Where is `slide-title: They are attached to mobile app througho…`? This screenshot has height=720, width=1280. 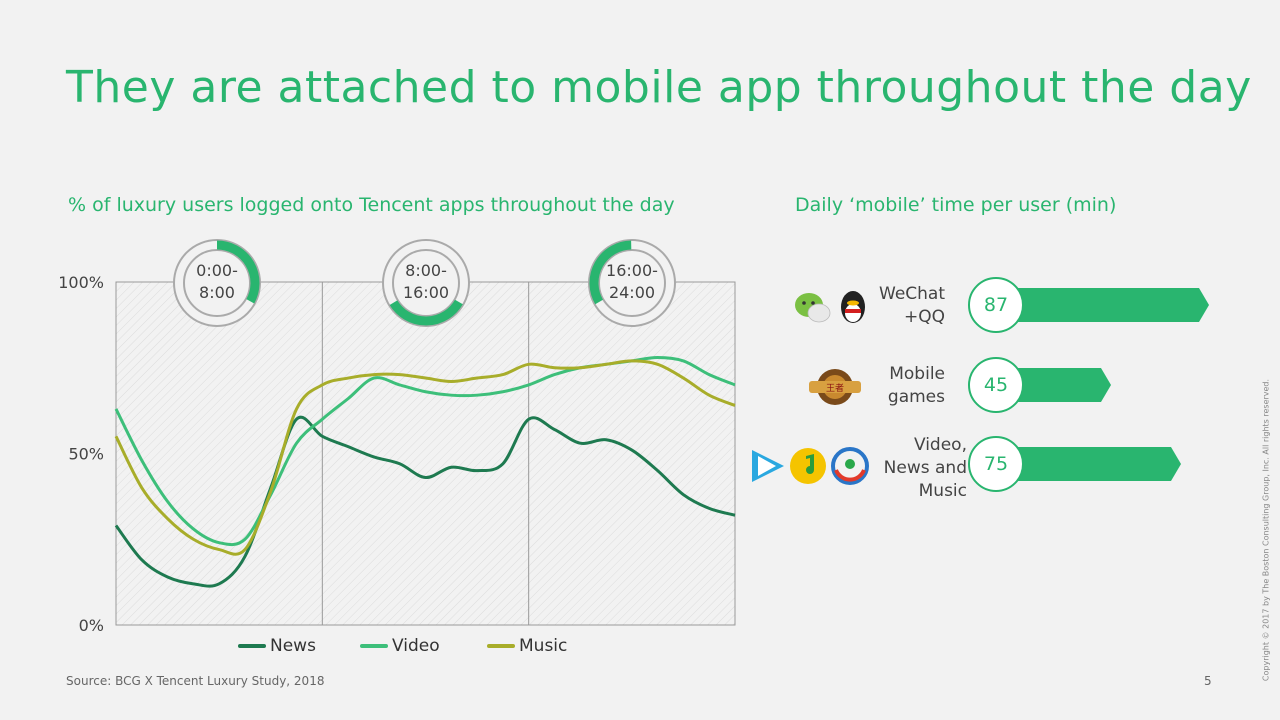
slide-title: They are attached to mobile app througho… is located at coordinates (659, 87).